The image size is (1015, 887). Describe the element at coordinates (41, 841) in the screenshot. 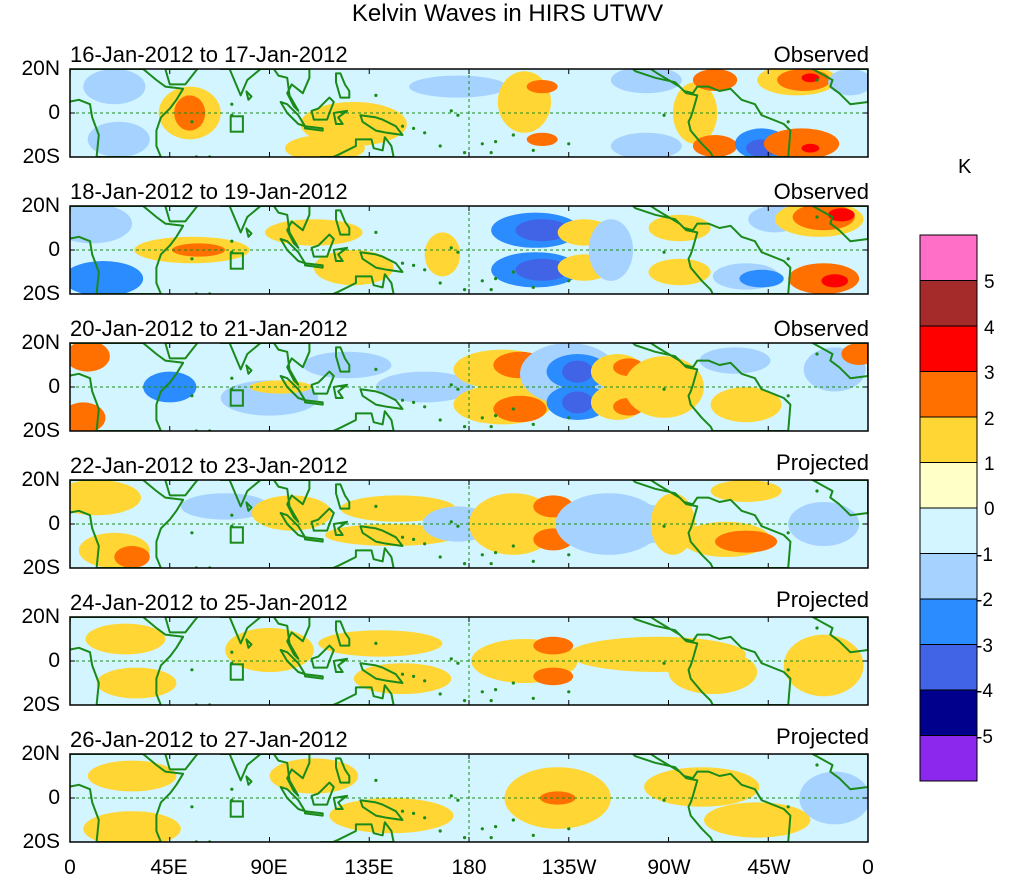

I see `panel-6-lat-20s: 20S` at that location.